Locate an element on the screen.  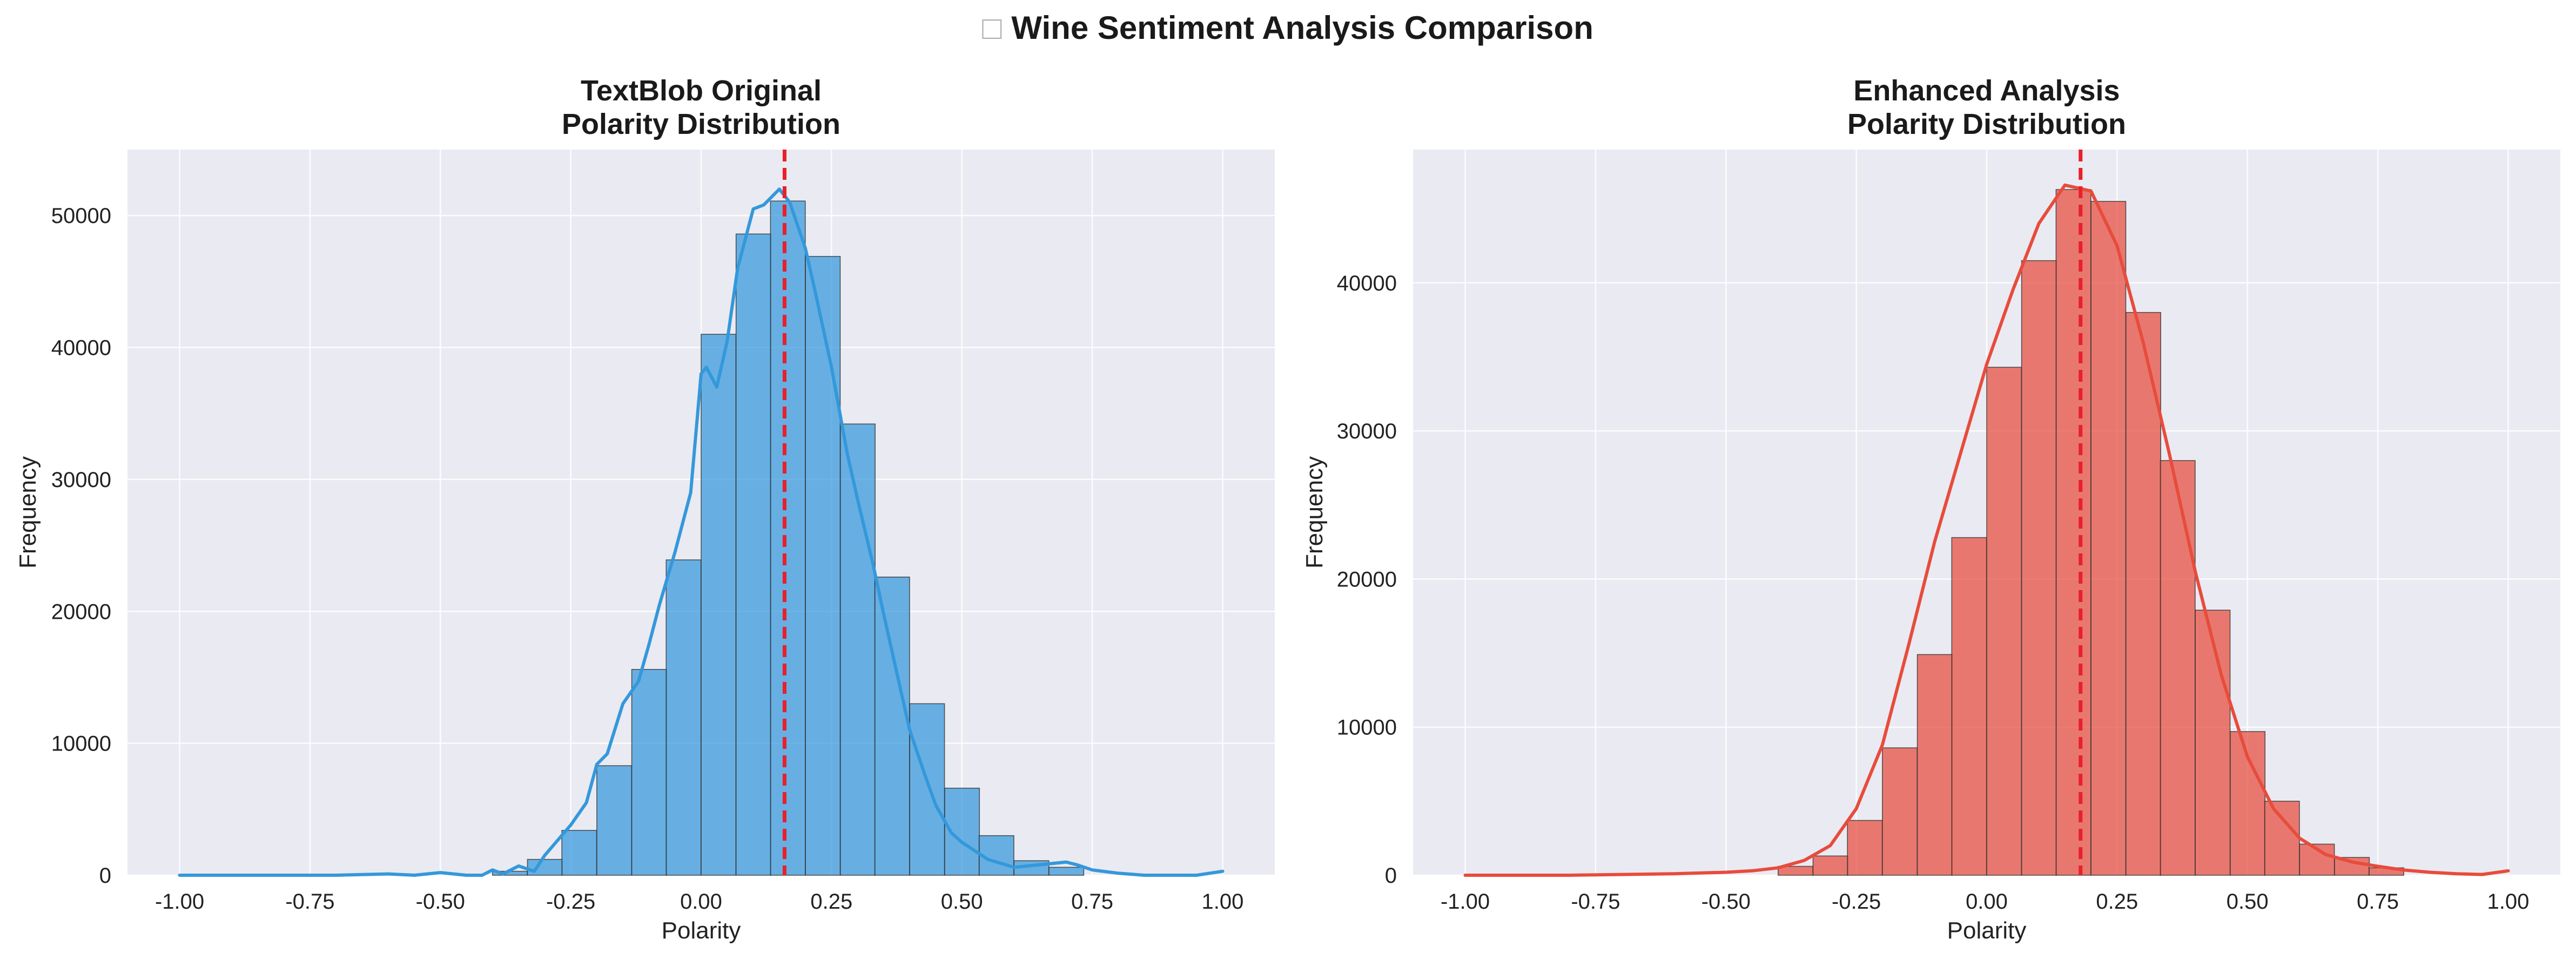
y-axis-ticks: 0 10000 20000 30000 40000 is located at coordinates (1367, 580).